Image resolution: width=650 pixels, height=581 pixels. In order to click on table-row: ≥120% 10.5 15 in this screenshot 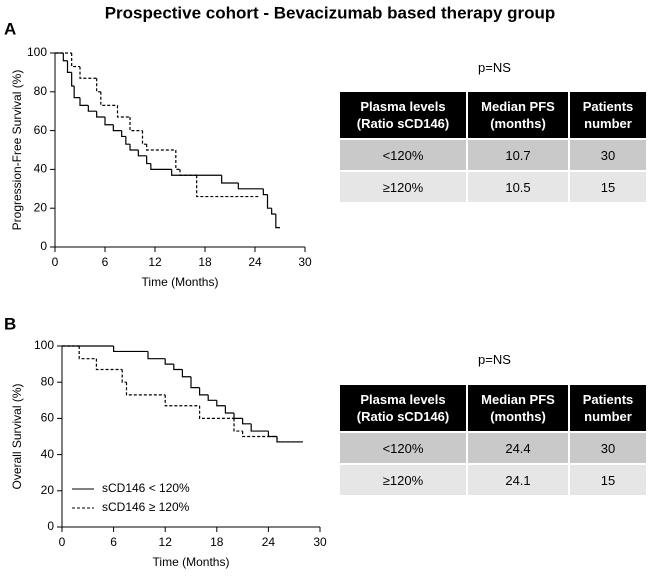, I will do `click(493, 187)`.